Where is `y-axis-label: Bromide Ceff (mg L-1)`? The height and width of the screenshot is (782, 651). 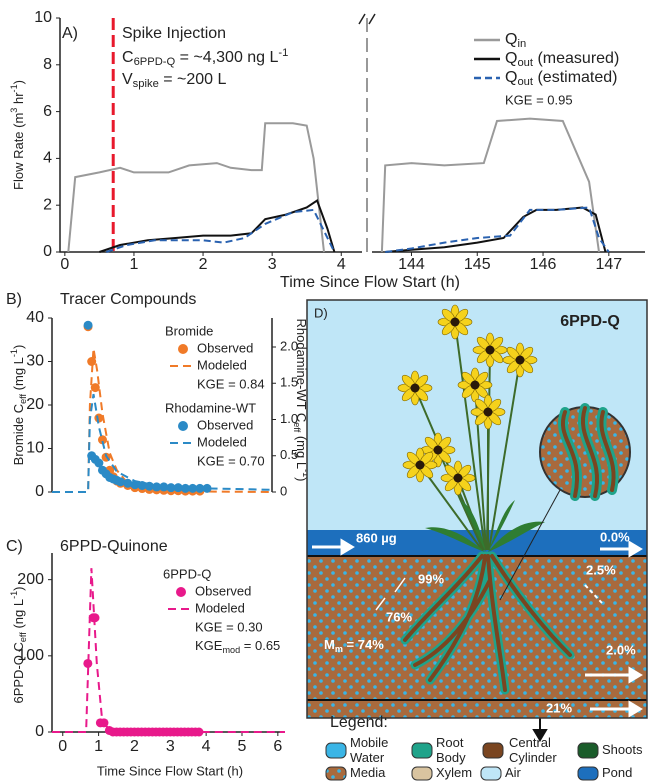
y-axis-label: Bromide Ceff (mg L-1) is located at coordinates (18, 405).